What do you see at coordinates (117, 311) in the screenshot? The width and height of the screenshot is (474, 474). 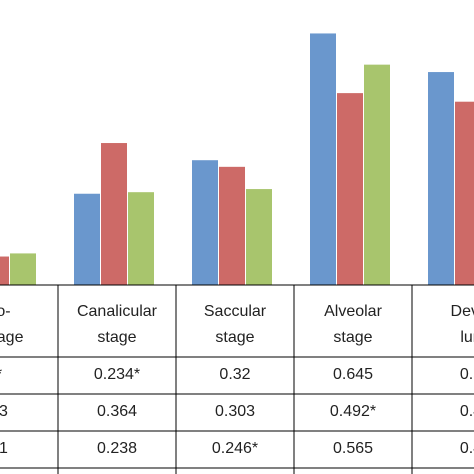 I see `category-label: Canalicular` at bounding box center [117, 311].